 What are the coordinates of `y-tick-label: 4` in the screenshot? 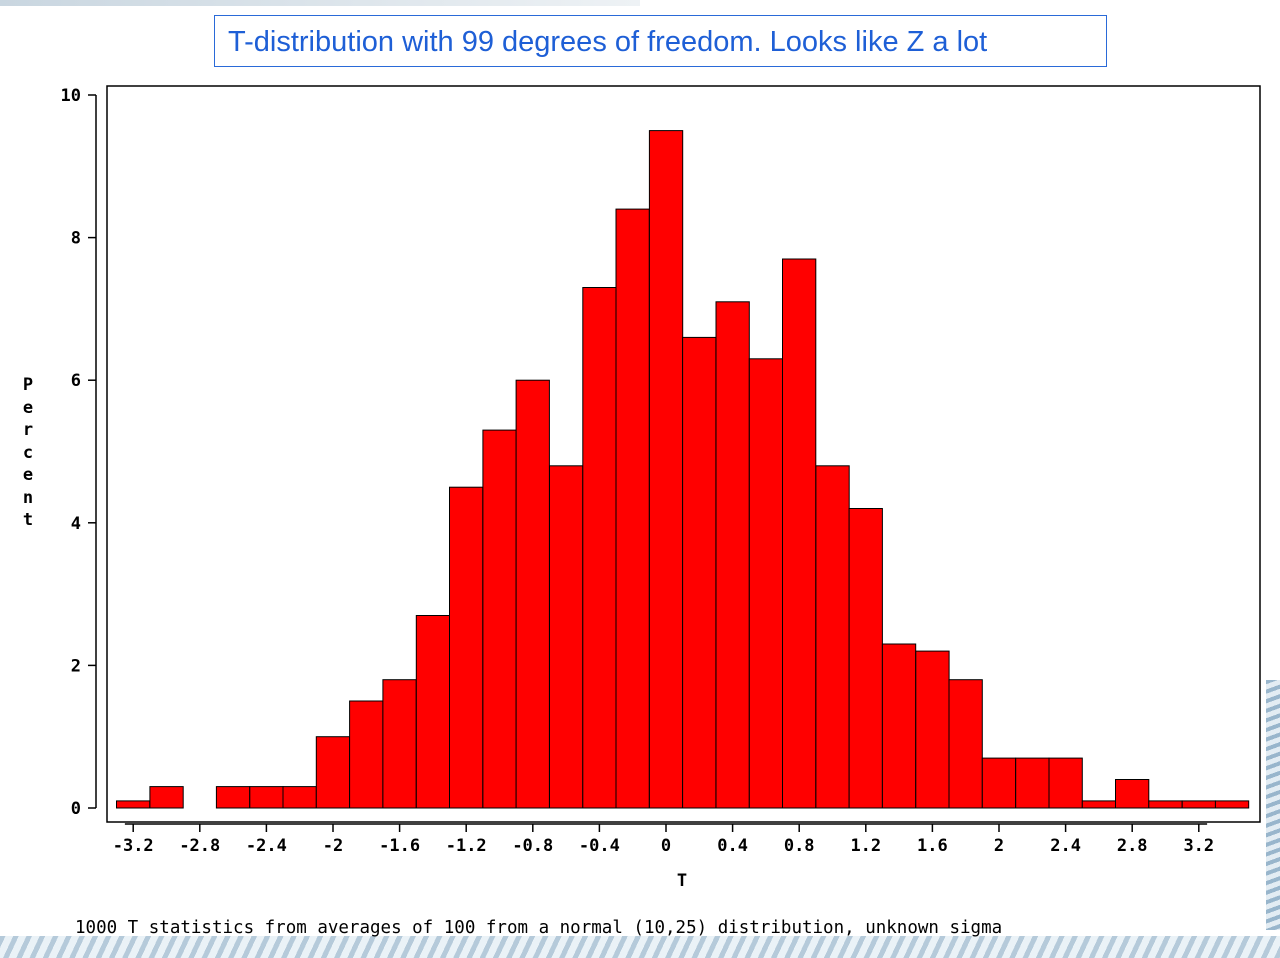 It's located at (76, 524).